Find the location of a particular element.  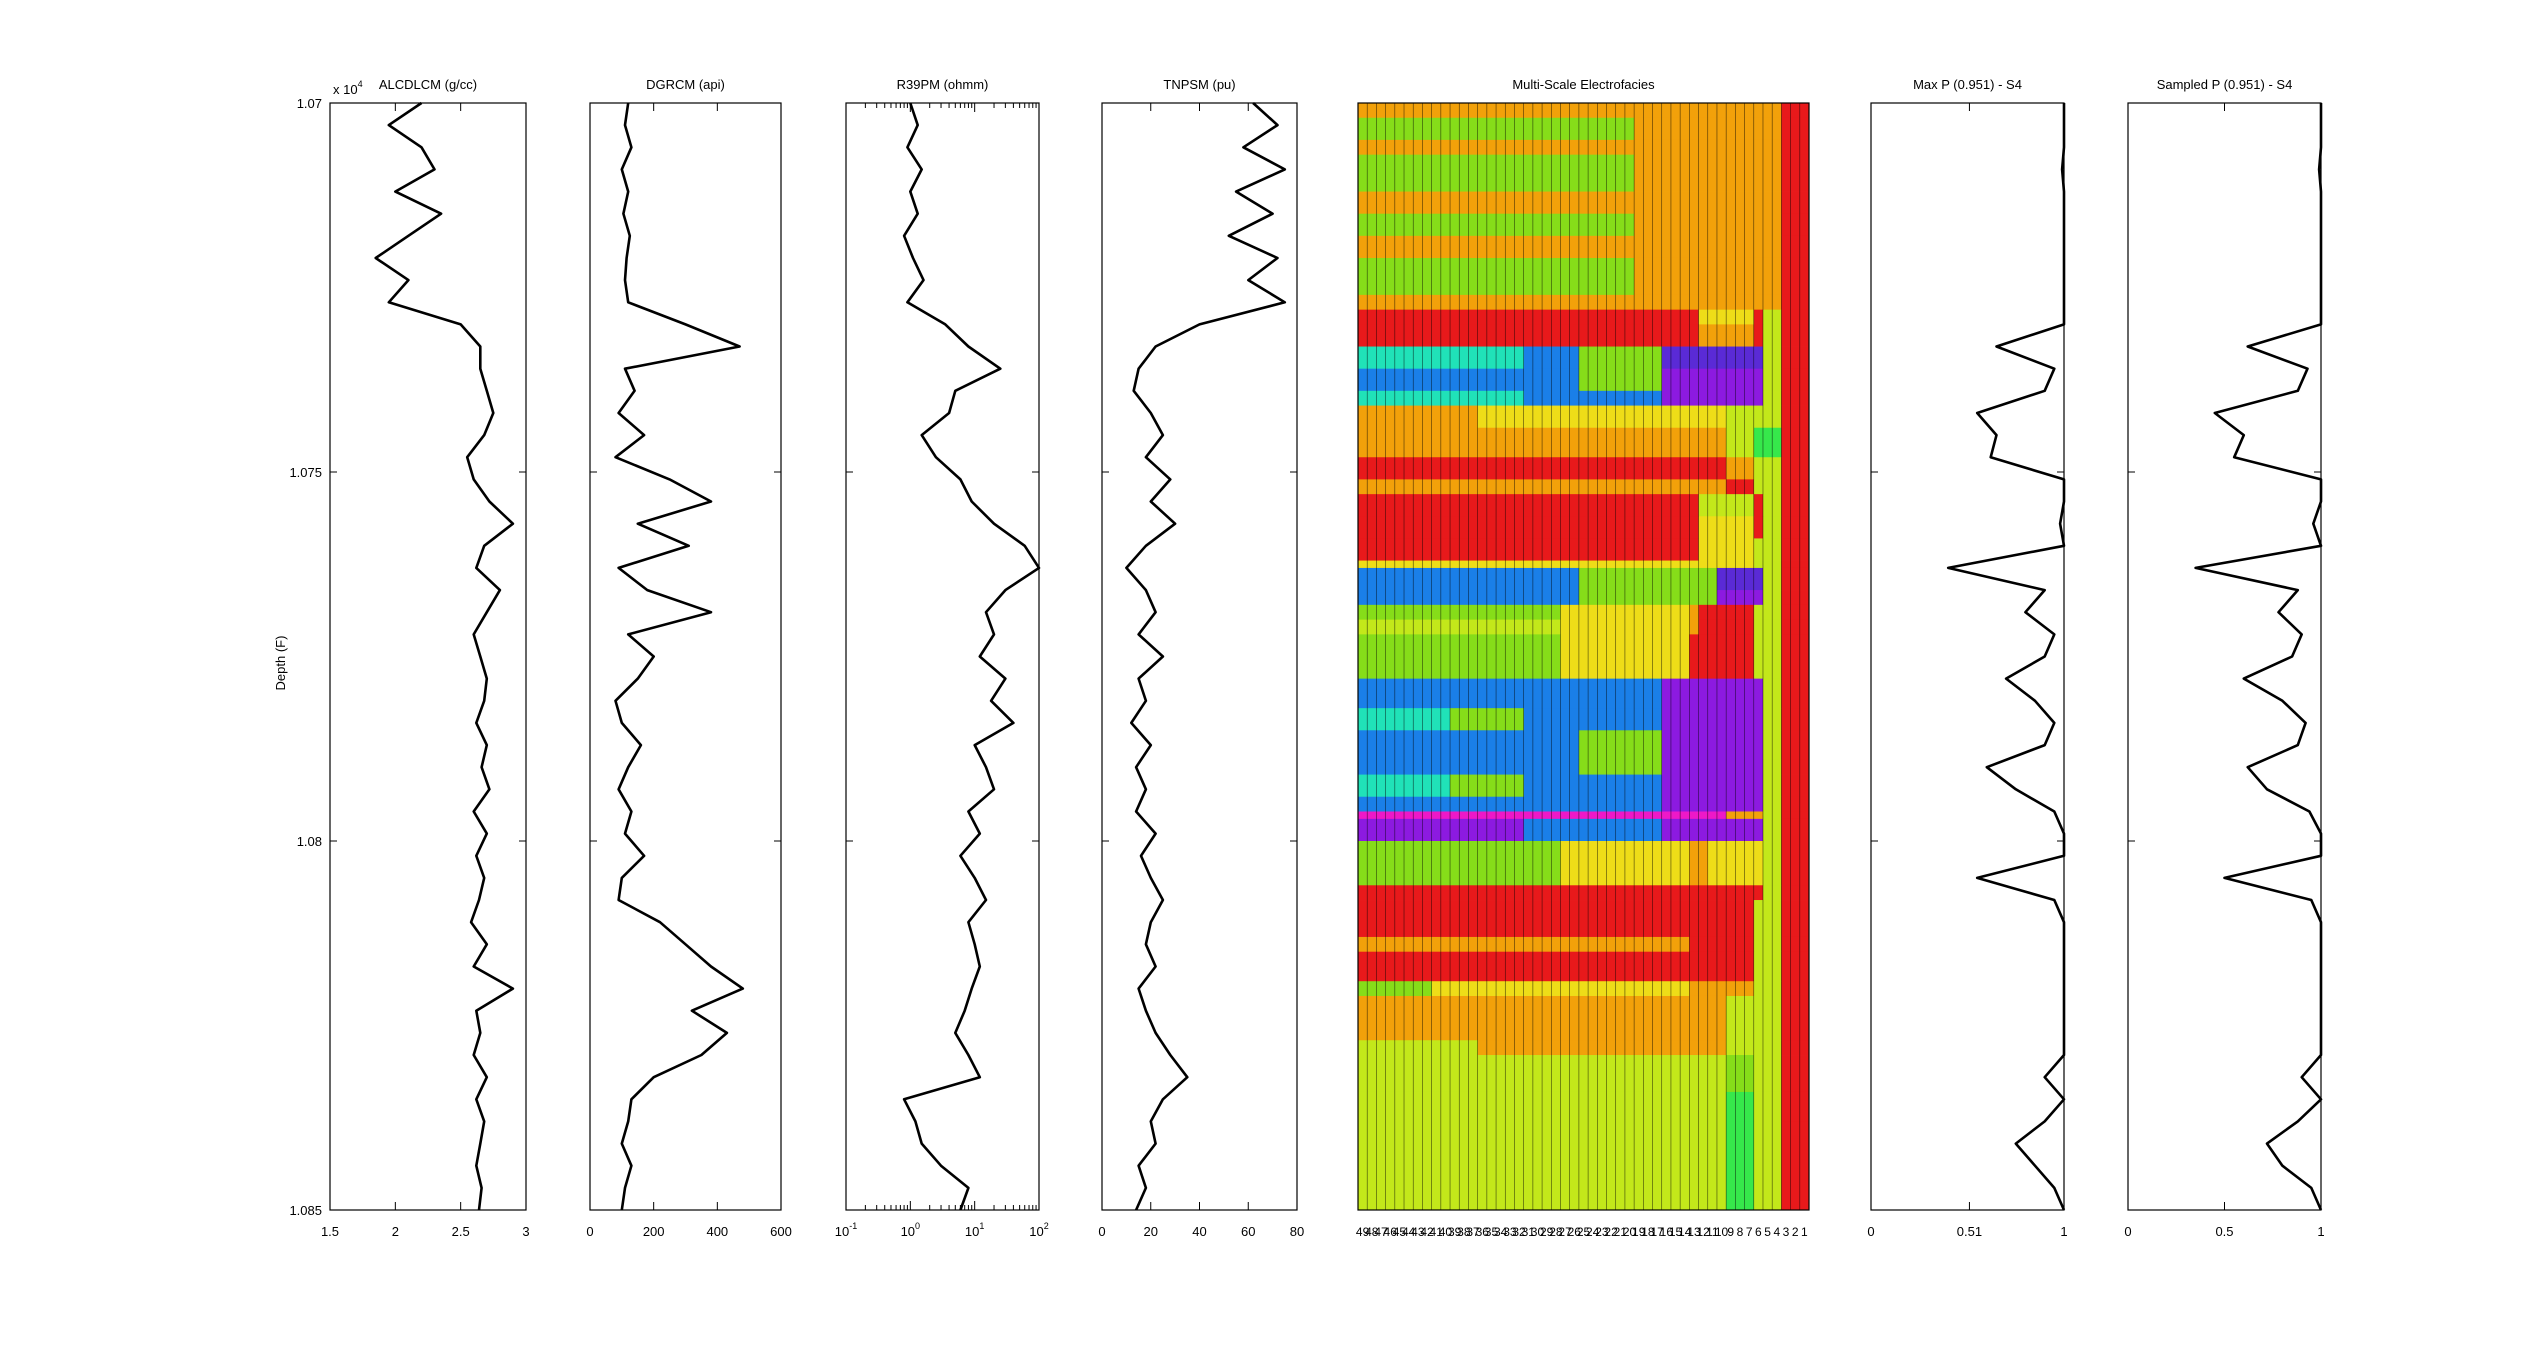

x-tick-label: 600 is located at coordinates (781, 1231).